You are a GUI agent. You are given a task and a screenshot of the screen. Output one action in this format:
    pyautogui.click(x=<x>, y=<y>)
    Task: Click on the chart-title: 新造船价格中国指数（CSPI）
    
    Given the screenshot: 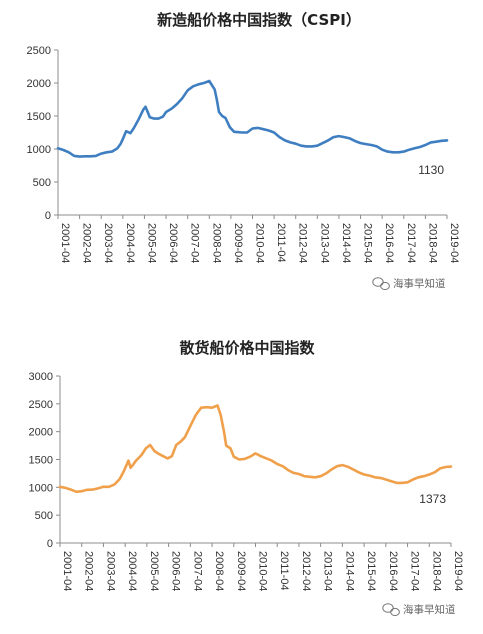 What is the action you would take?
    pyautogui.click(x=259, y=20)
    